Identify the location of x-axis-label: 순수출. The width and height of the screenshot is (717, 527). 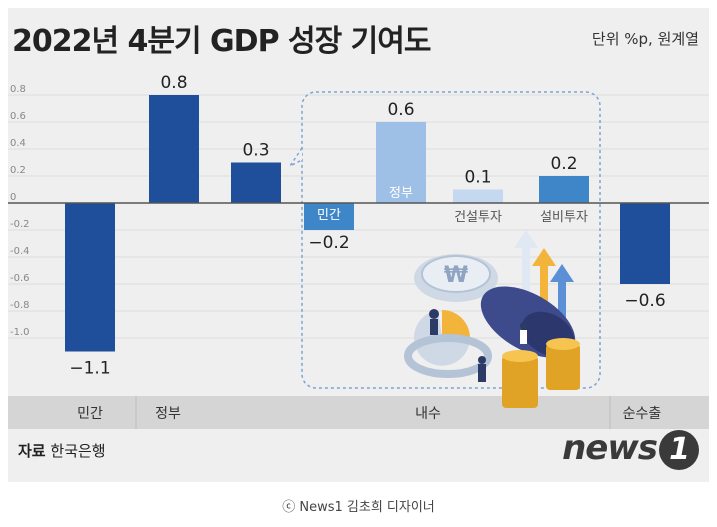
(642, 414).